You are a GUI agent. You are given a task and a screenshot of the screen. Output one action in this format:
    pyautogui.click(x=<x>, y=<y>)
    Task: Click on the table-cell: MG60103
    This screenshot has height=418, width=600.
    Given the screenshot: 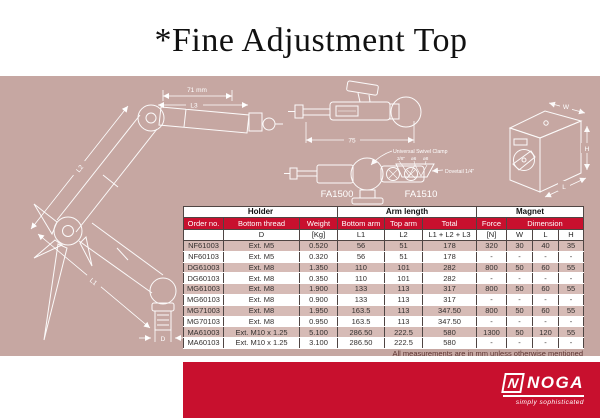 What is the action you would take?
    pyautogui.click(x=203, y=300)
    